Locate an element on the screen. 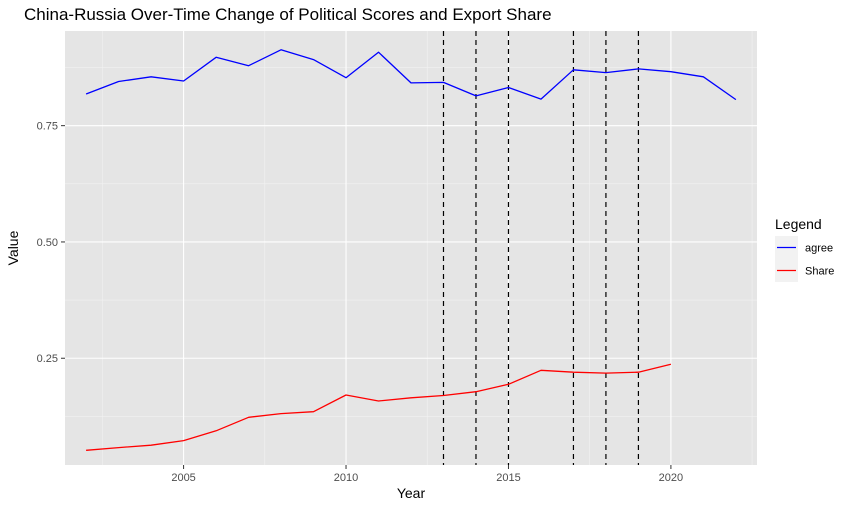 The height and width of the screenshot is (508, 851). x-tick-label: 2020 is located at coordinates (671, 478).